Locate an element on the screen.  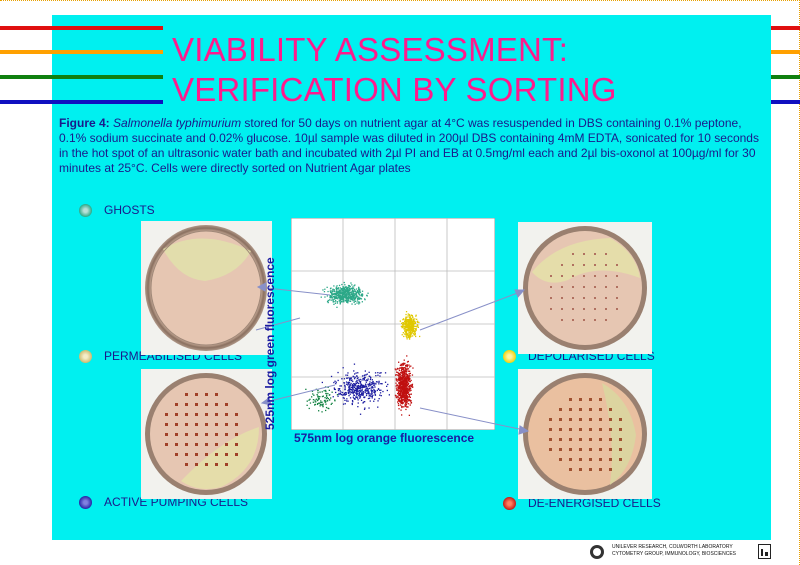
dot-plot is located at coordinates (393, 324).